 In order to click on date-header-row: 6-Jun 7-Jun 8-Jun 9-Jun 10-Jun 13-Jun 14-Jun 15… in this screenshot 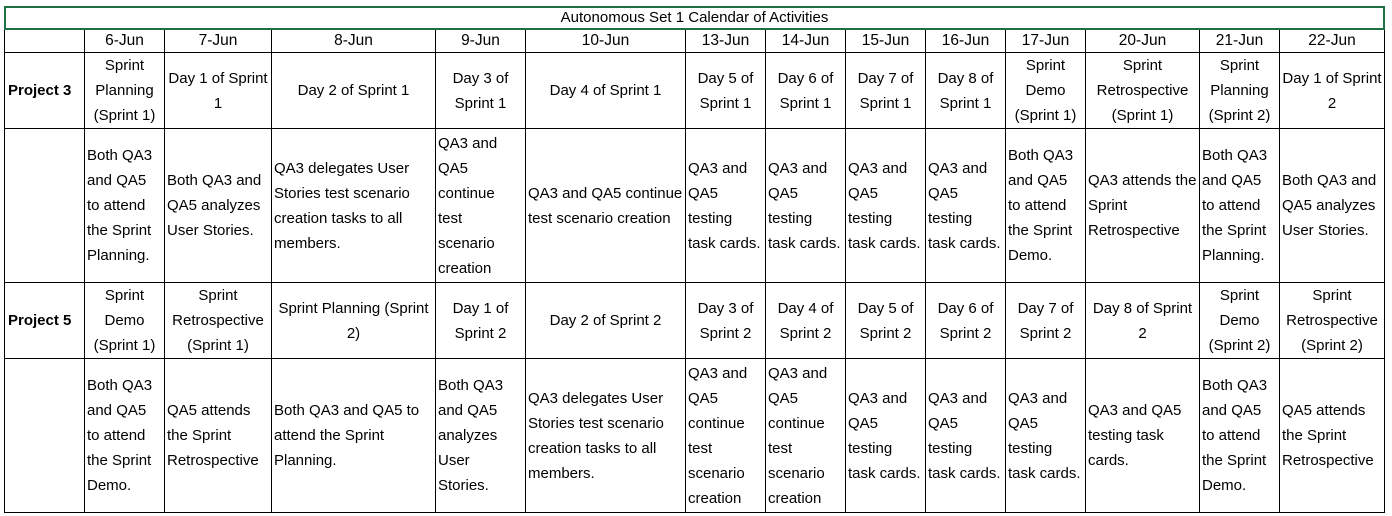, I will do `click(694, 41)`.